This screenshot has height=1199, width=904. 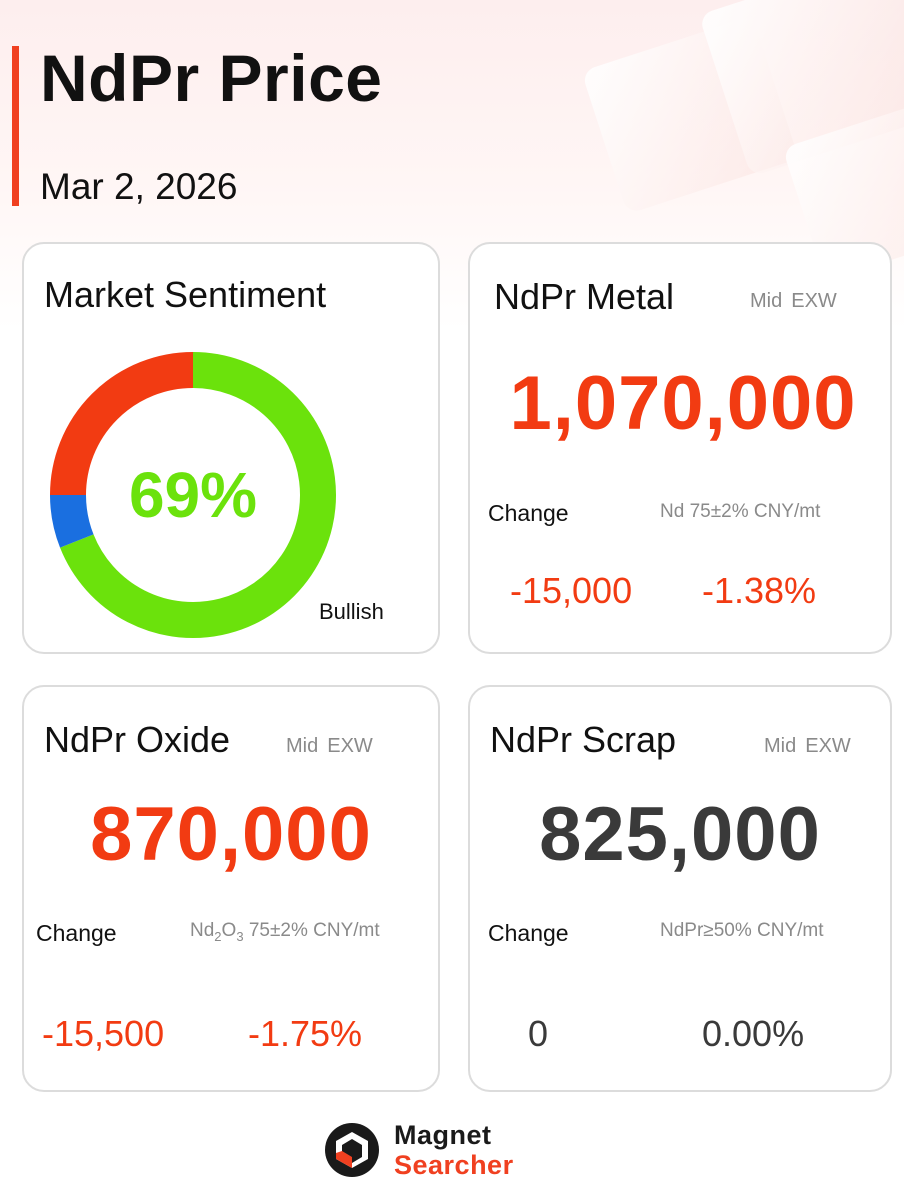 What do you see at coordinates (528, 933) in the screenshot?
I see `scrap-change-label: Change` at bounding box center [528, 933].